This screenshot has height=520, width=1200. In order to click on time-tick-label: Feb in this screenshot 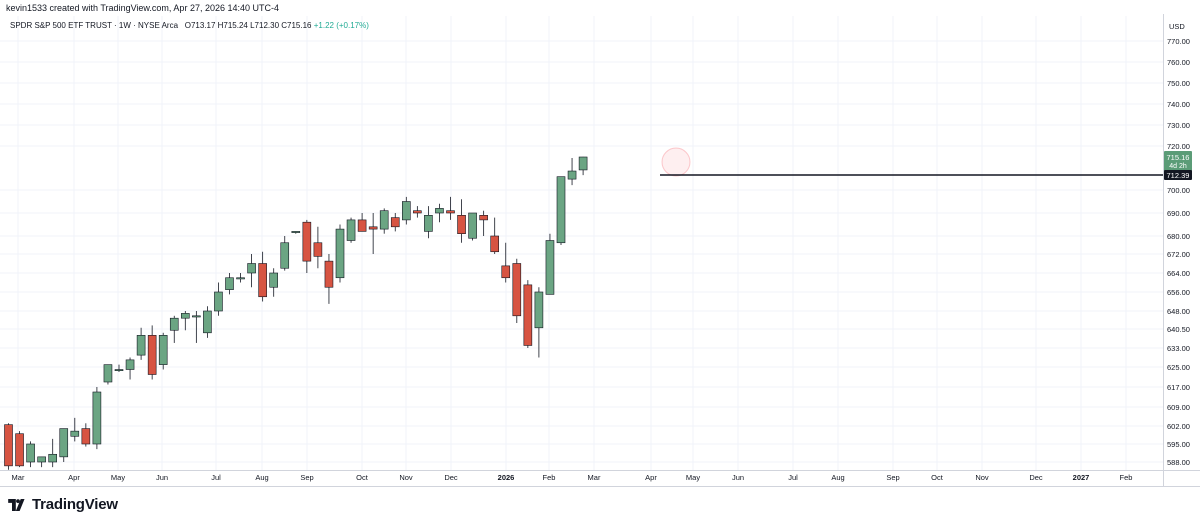, I will do `click(549, 477)`.